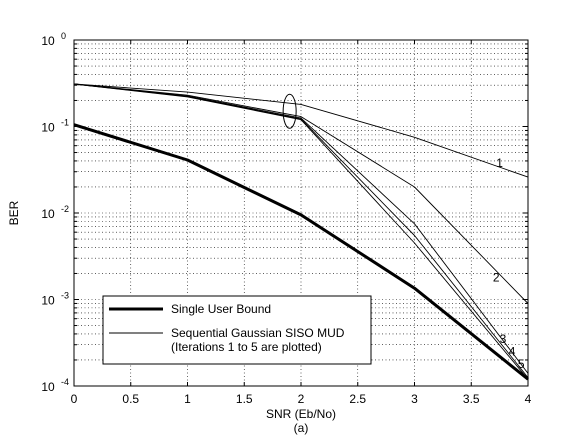 The height and width of the screenshot is (445, 582). What do you see at coordinates (357, 399) in the screenshot?
I see `x-tick-label: 2.5` at bounding box center [357, 399].